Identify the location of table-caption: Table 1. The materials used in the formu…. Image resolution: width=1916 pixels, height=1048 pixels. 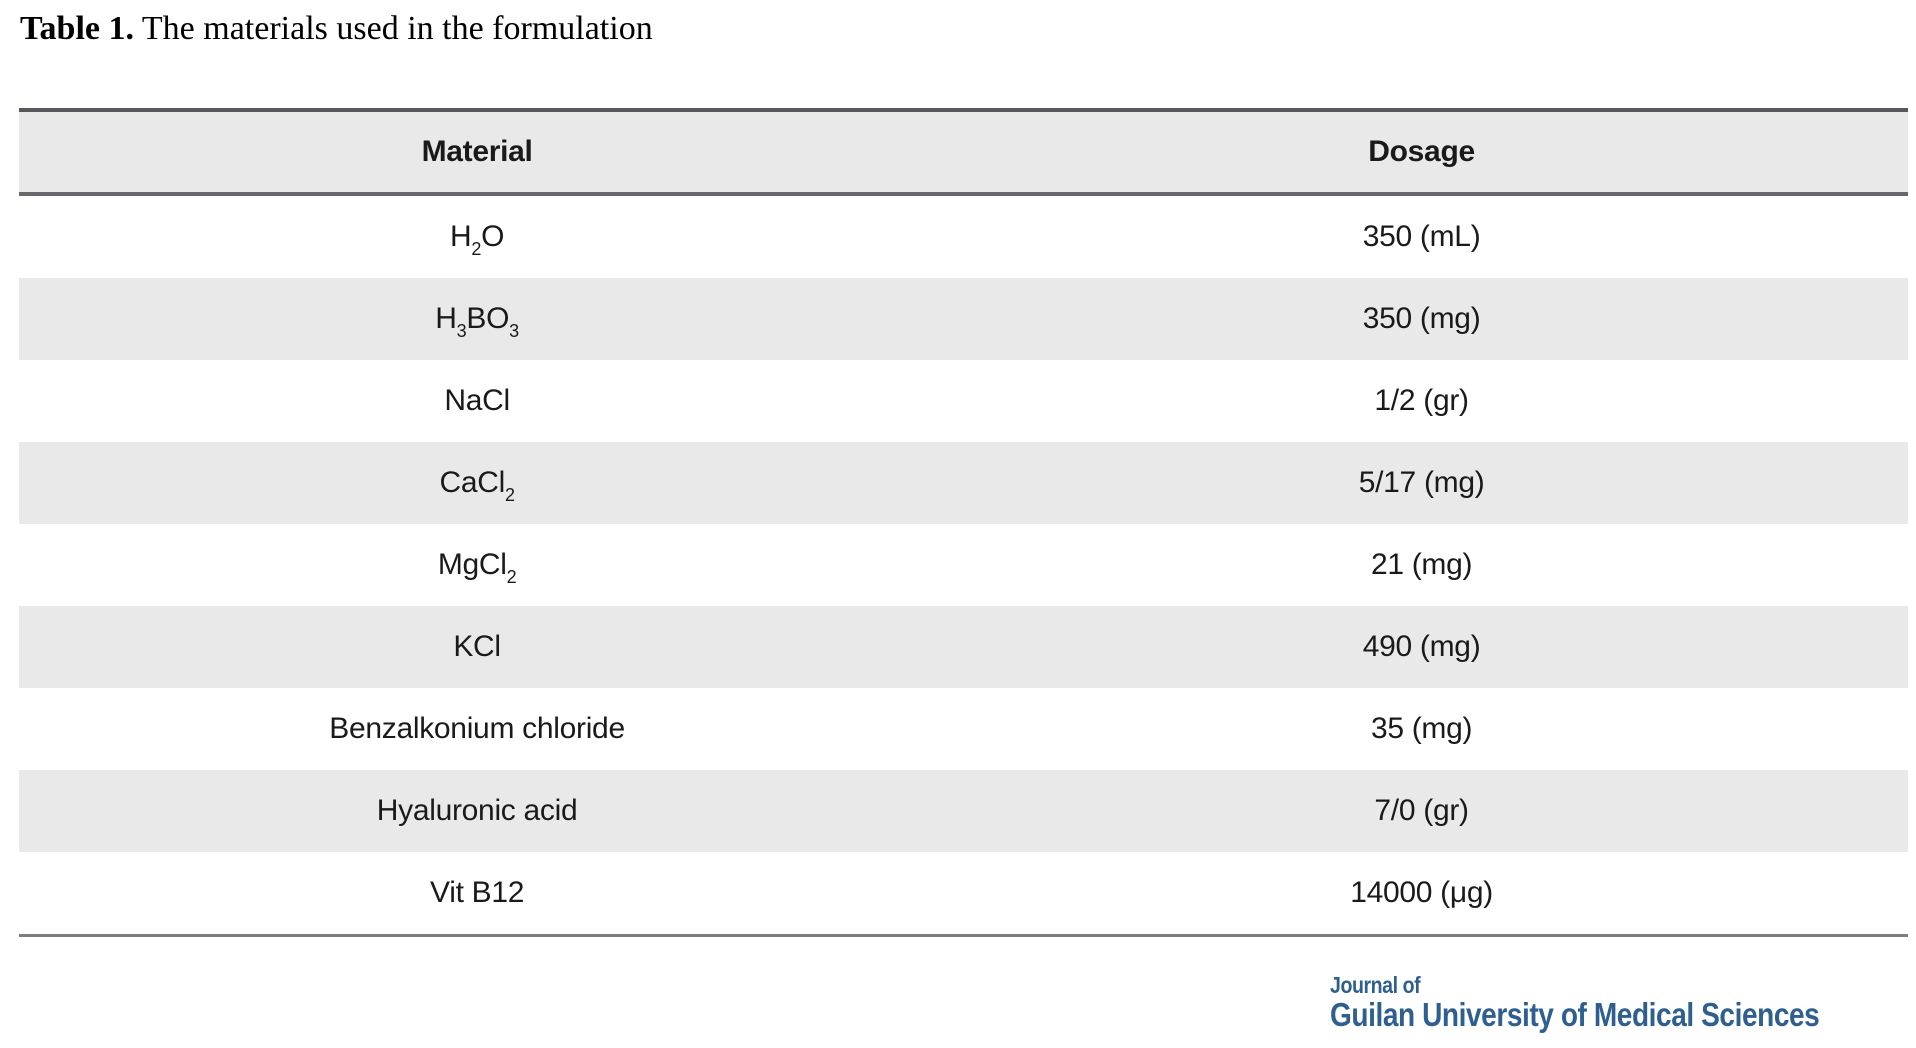
(336, 29).